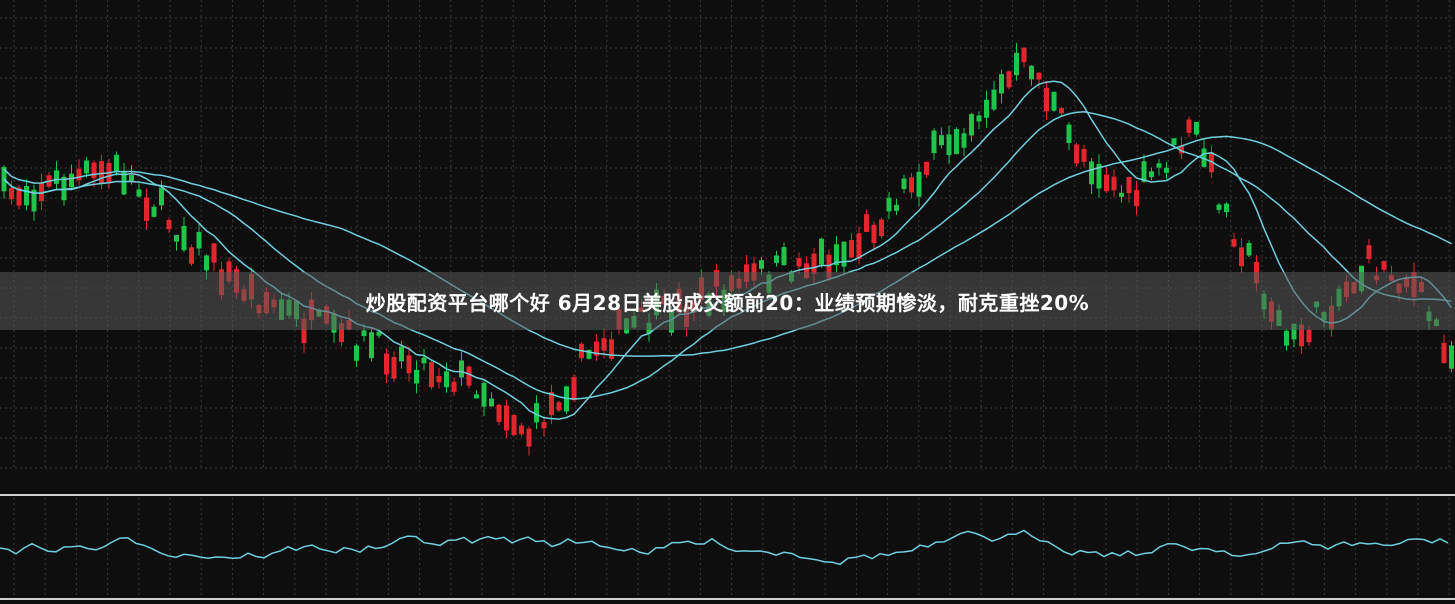  I want to click on title: 炒股配资平台哪个好 6月28日美股成交额前20：业绩预期惨淡，耐克重挫20%, so click(727, 302).